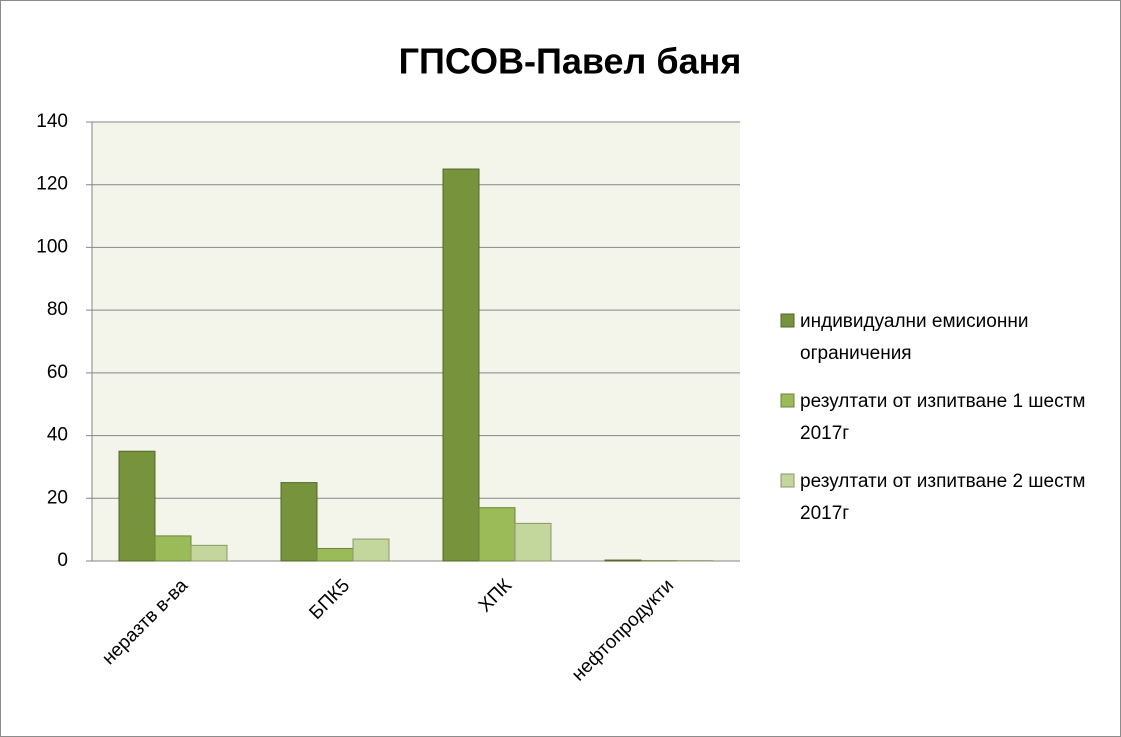 The height and width of the screenshot is (737, 1121). What do you see at coordinates (943, 417) in the screenshot?
I see `legend-label: резултати от изпитване 1 шестм 2017г` at bounding box center [943, 417].